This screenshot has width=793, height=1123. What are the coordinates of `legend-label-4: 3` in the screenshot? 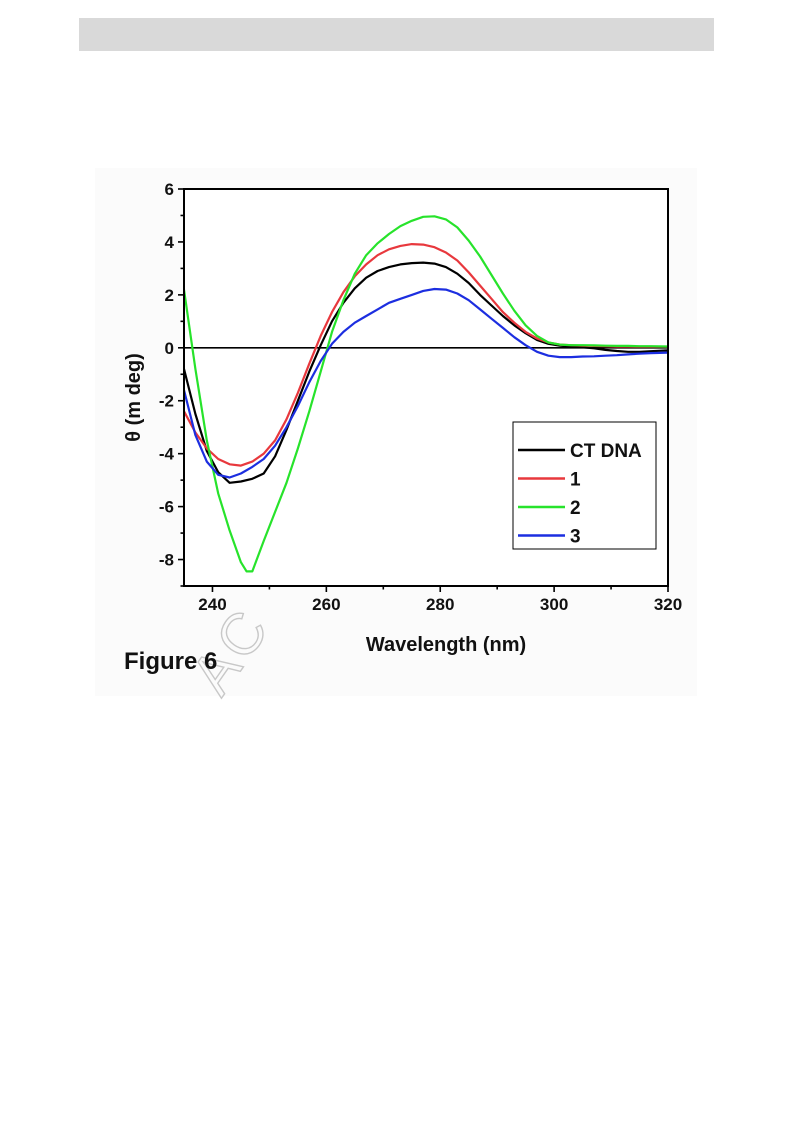 It's located at (575, 537).